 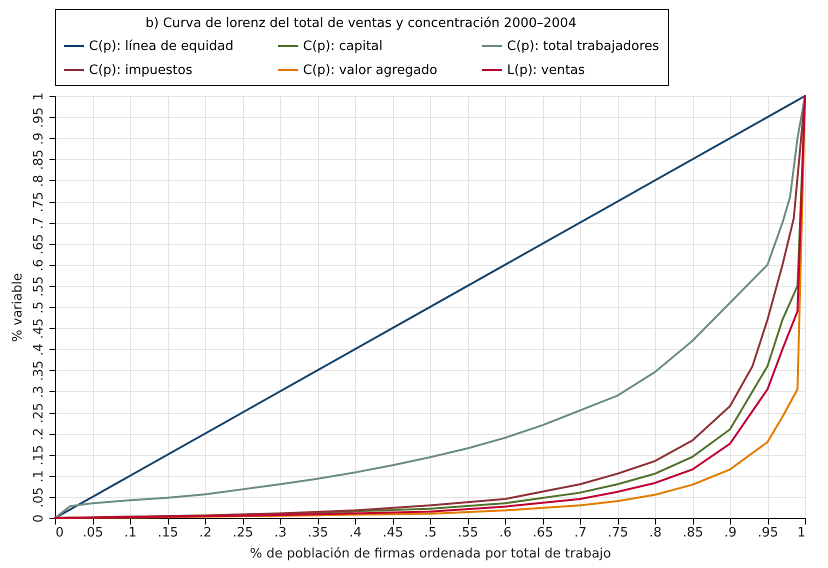 What do you see at coordinates (39, 476) in the screenshot?
I see `y-tick-label: .1` at bounding box center [39, 476].